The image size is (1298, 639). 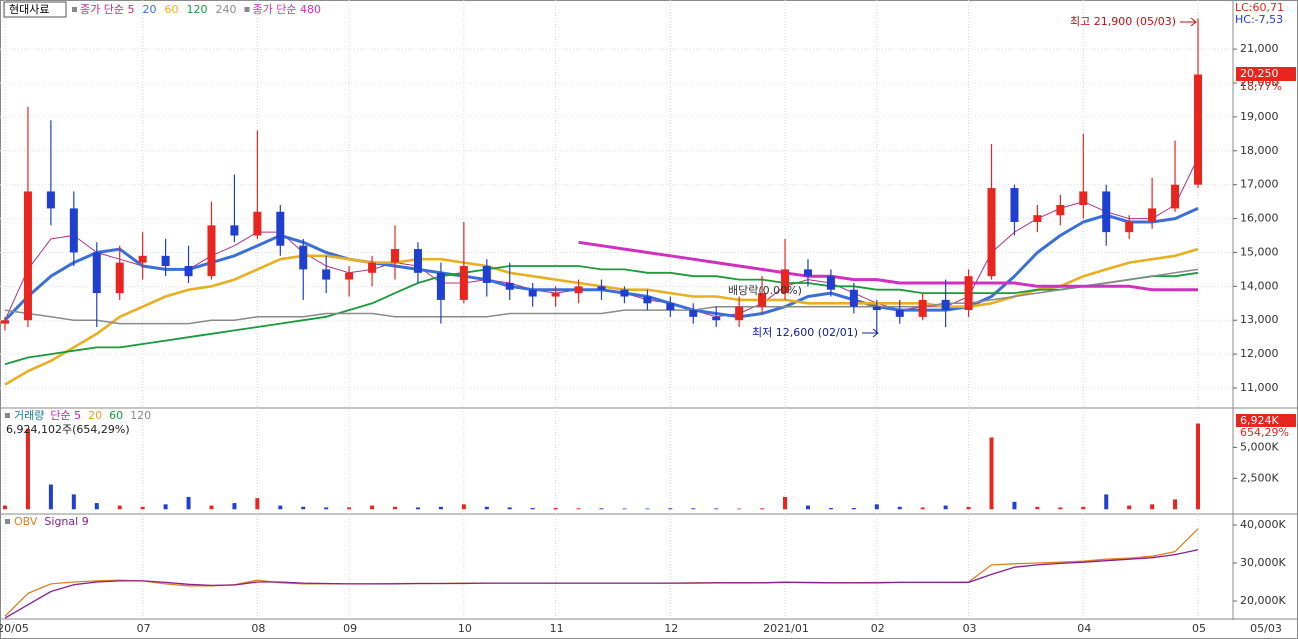 What do you see at coordinates (1259, 319) in the screenshot?
I see `y-tick-label: 13,000` at bounding box center [1259, 319].